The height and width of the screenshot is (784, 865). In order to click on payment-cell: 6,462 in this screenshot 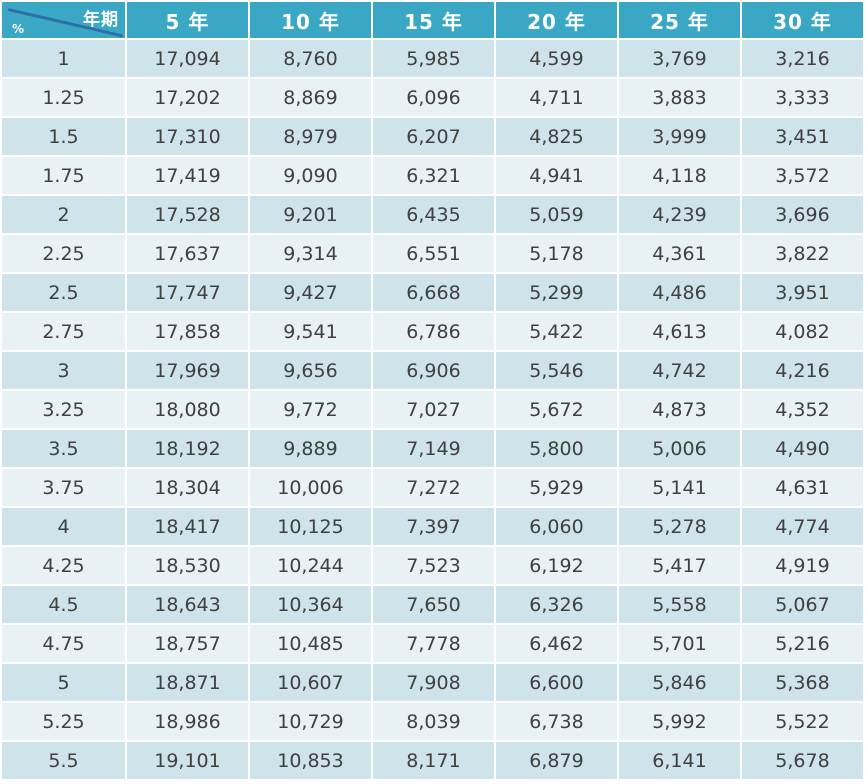, I will do `click(556, 643)`.